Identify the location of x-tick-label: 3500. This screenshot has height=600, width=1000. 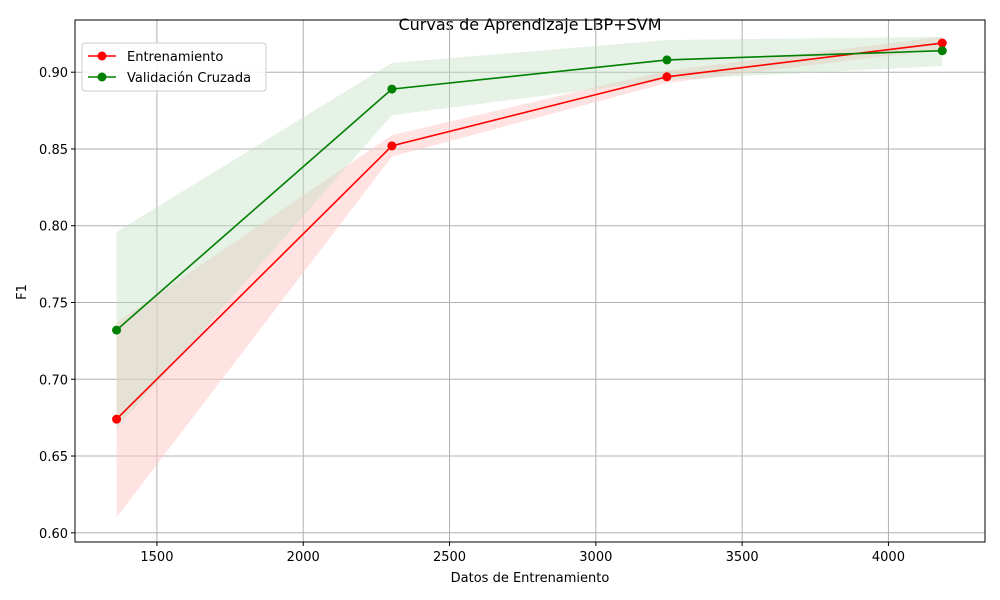
(742, 557).